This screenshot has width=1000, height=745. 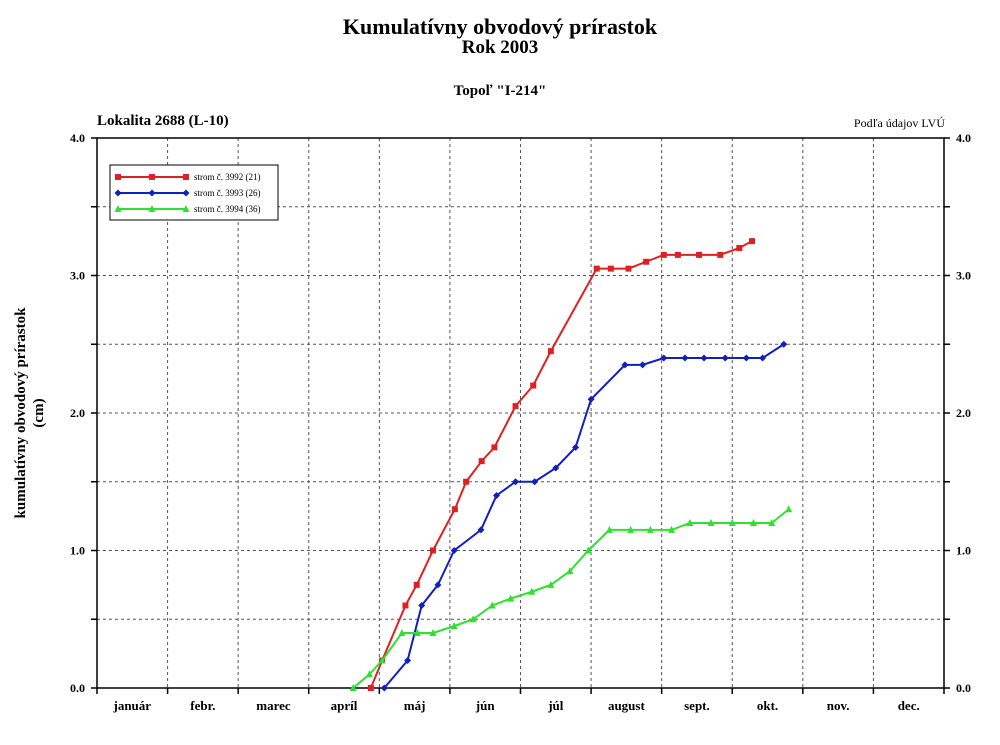 I want to click on y-tick-label-left: 4.0, so click(x=77, y=138).